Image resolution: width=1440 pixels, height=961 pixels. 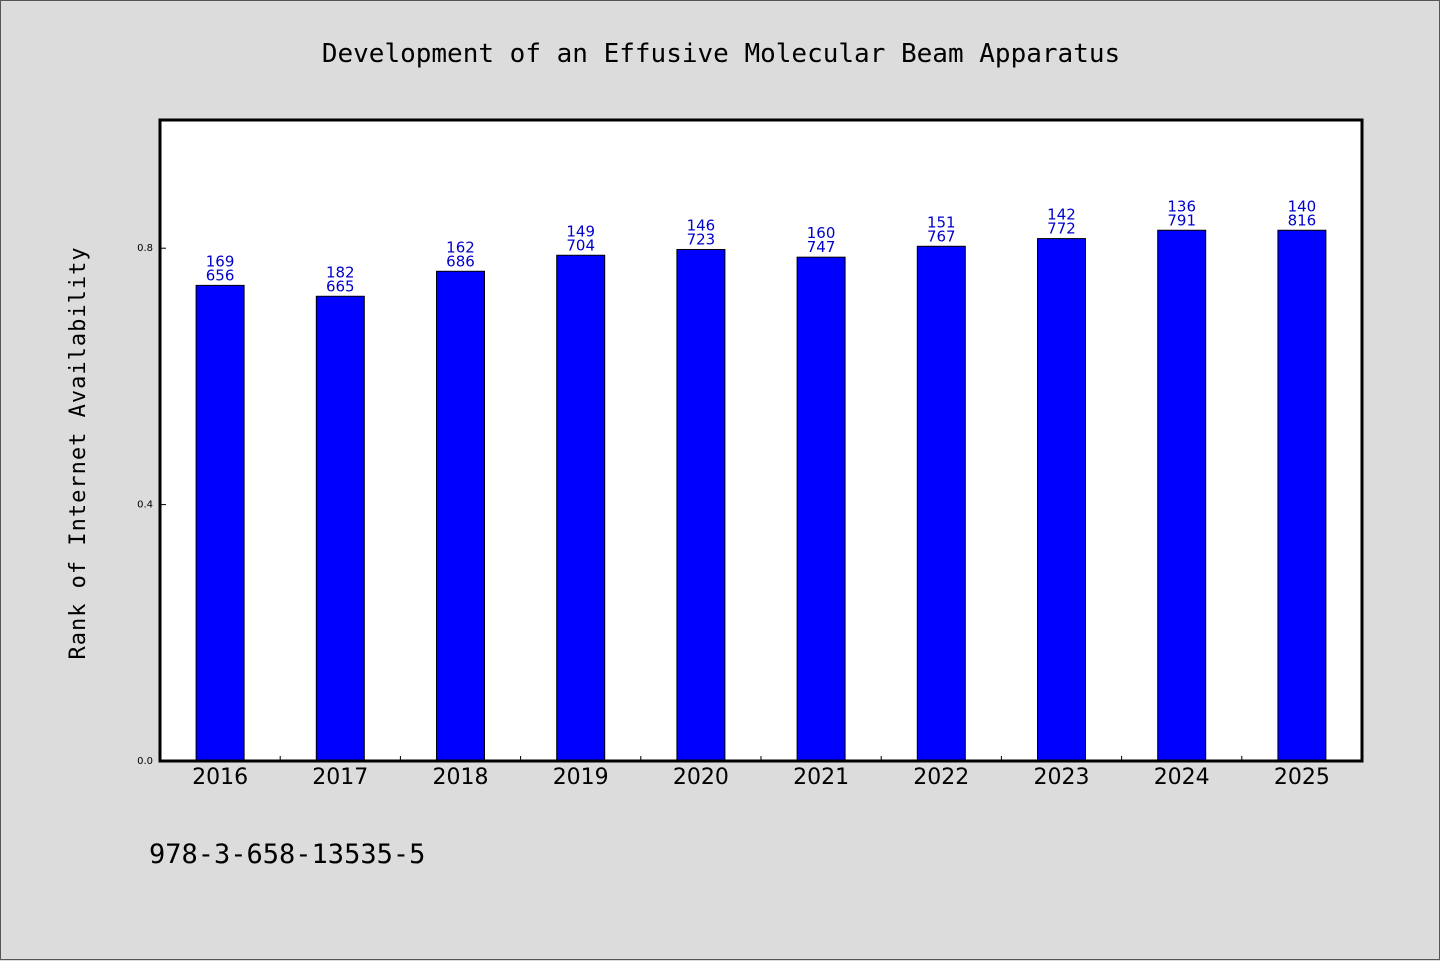 What do you see at coordinates (145, 248) in the screenshot?
I see `y-tick-label-0.8: 0.8` at bounding box center [145, 248].